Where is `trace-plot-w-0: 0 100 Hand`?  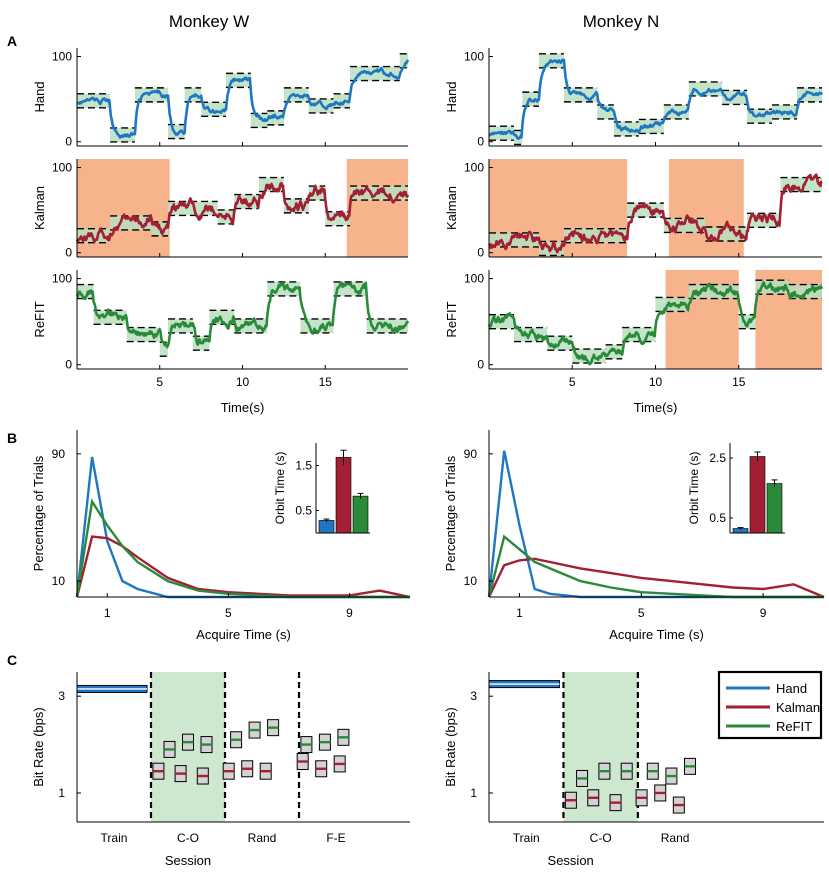 trace-plot-w-0: 0 100 Hand is located at coordinates (221, 98).